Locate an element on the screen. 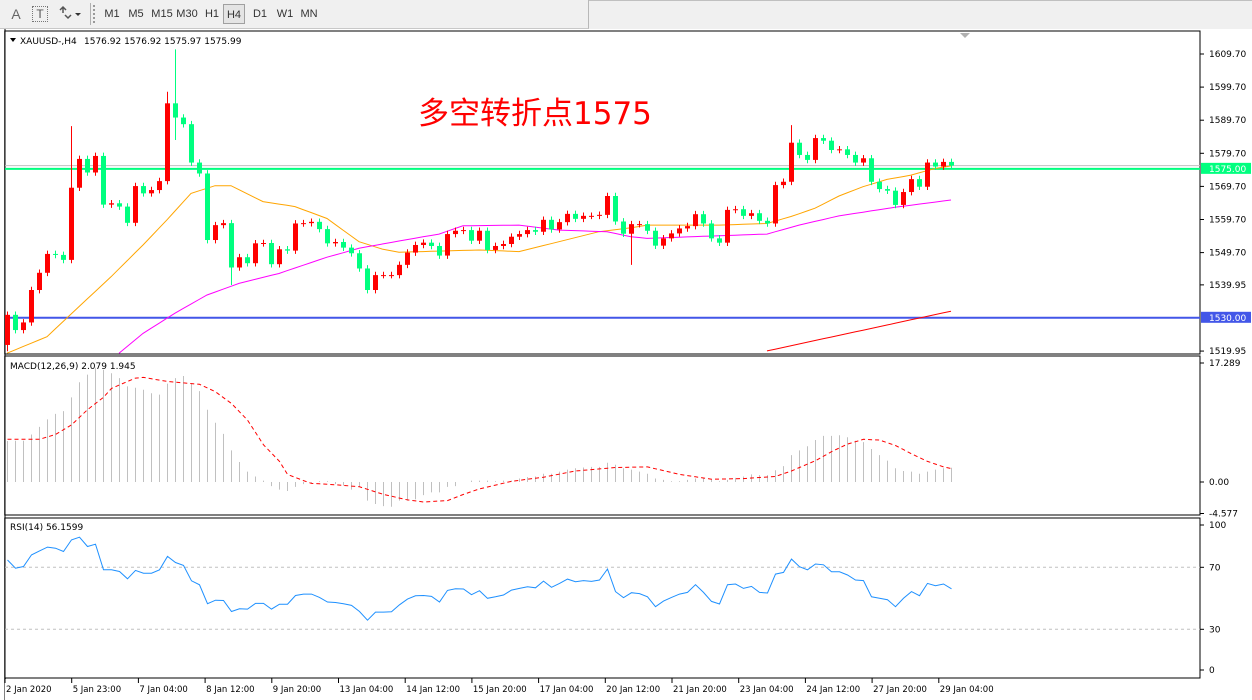  timeframe-d1: D1 is located at coordinates (260, 14).